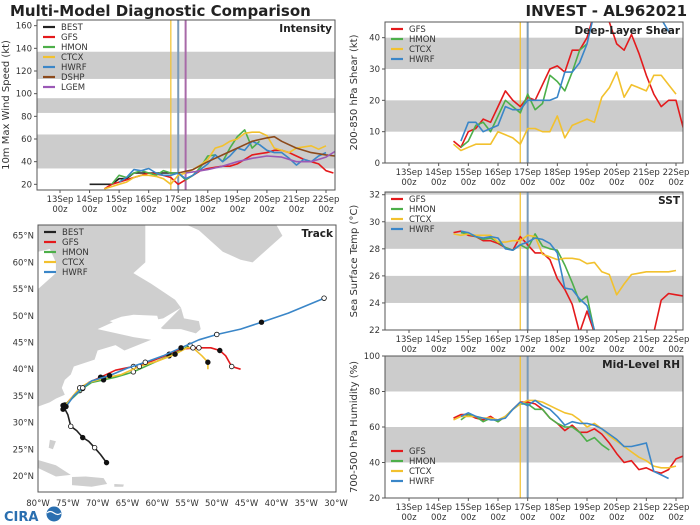 Image resolution: width=700 pixels, height=525 pixels. I want to click on y-tick-label: 28, so click(374, 250).